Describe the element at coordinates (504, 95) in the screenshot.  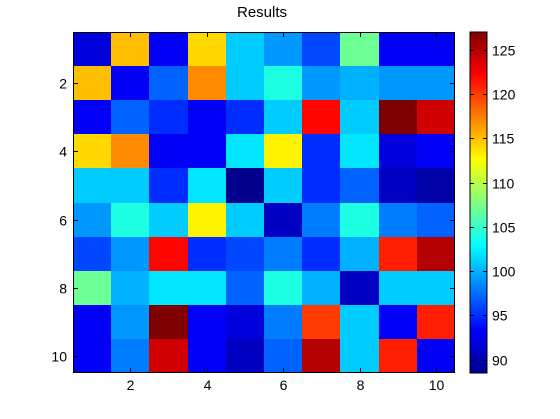
I see `colorbar-tick-label: 120` at that location.